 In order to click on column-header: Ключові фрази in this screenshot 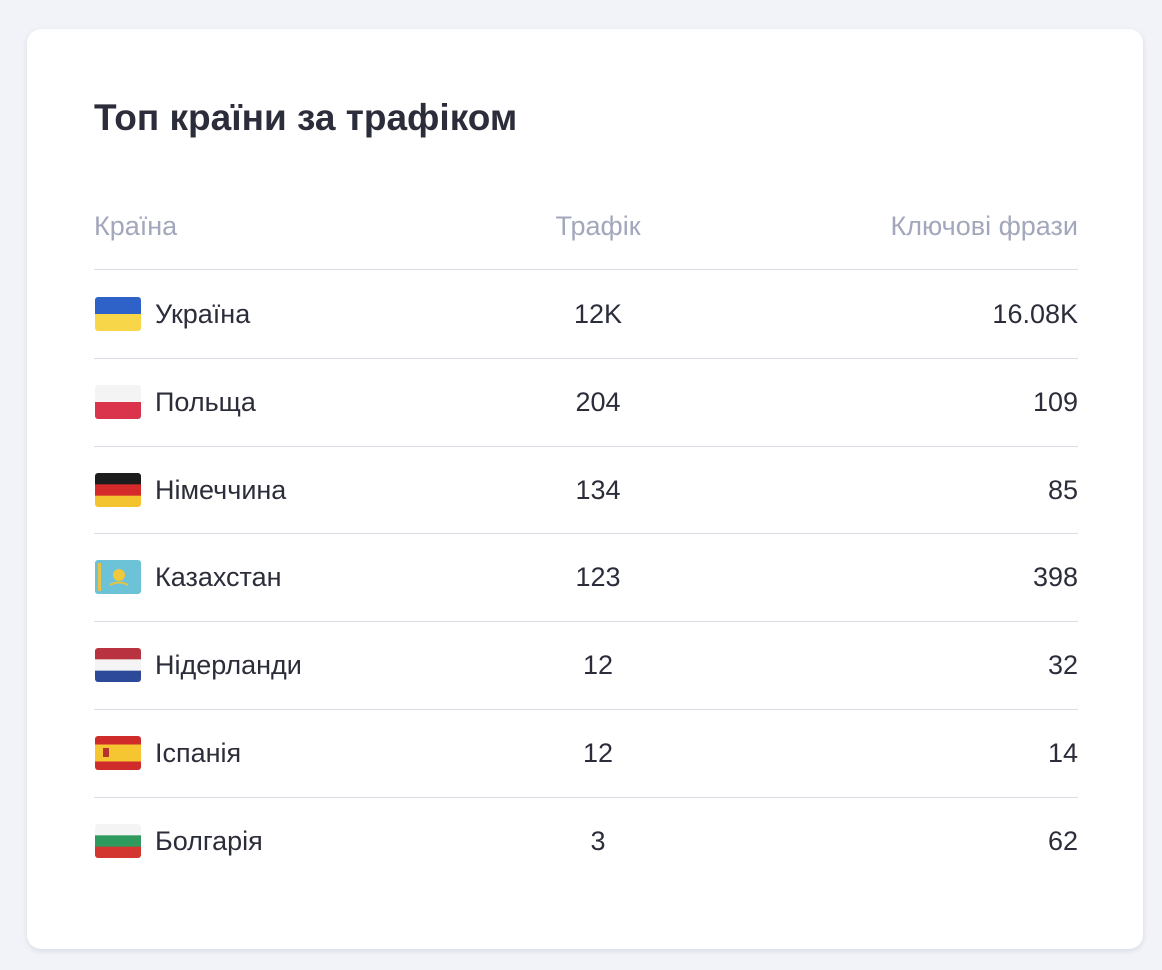, I will do `click(984, 226)`.